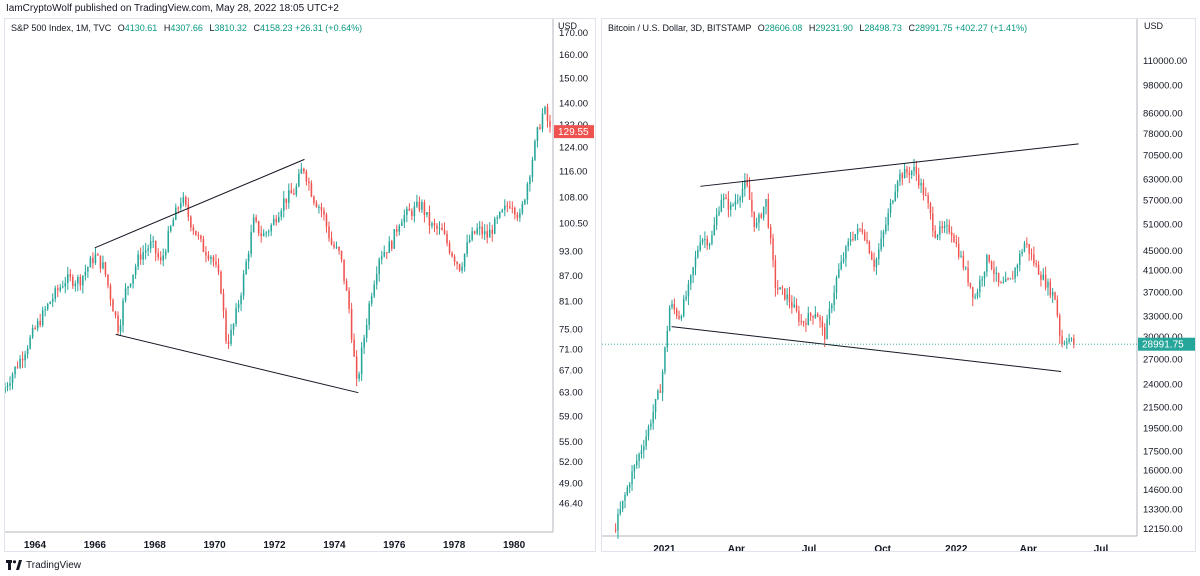 This screenshot has height=576, width=1200. Describe the element at coordinates (571, 276) in the screenshot. I see `y-tick-label: 87.00` at that location.